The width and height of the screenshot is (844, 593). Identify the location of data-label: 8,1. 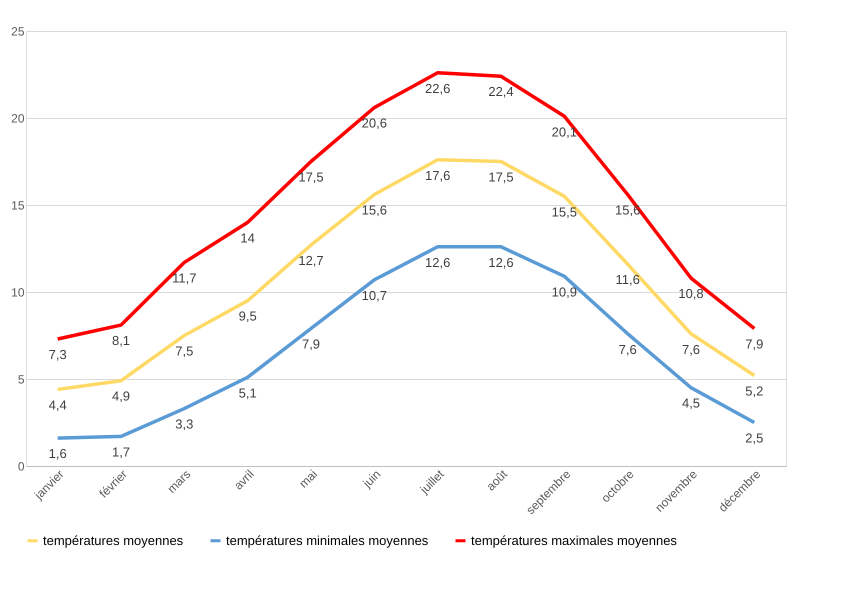
(121, 340).